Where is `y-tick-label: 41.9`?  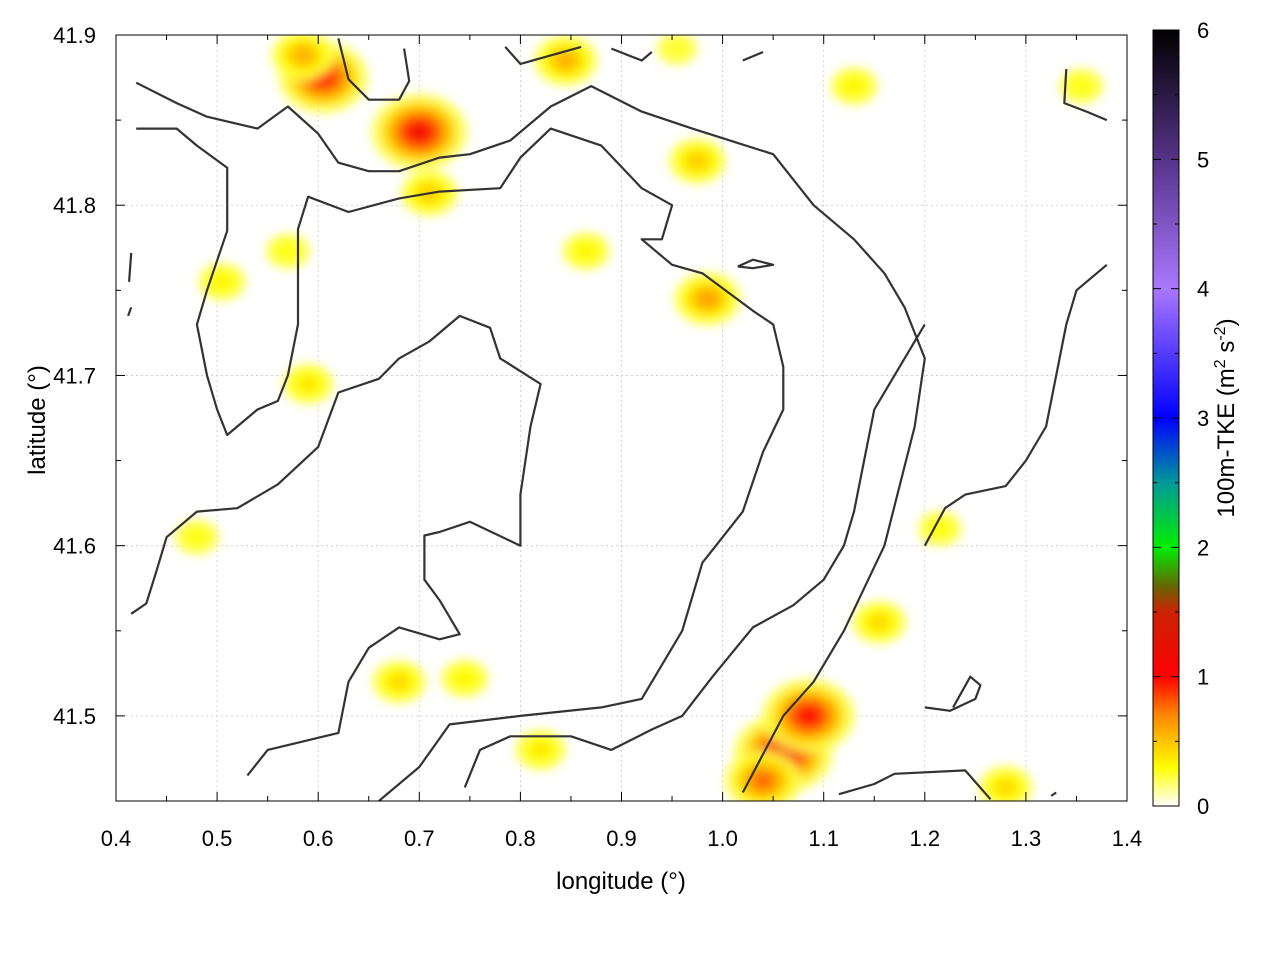
y-tick-label: 41.9 is located at coordinates (74, 35).